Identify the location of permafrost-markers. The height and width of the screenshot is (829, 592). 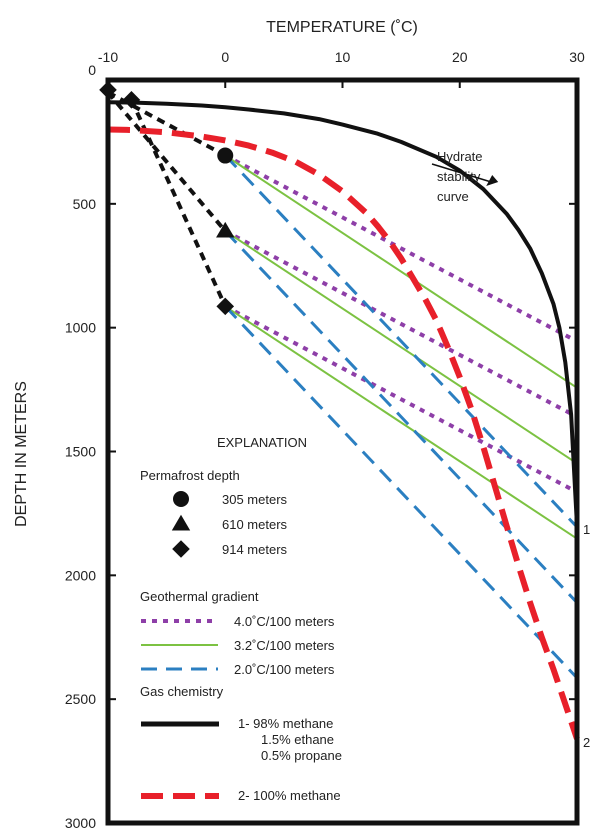
(167, 198).